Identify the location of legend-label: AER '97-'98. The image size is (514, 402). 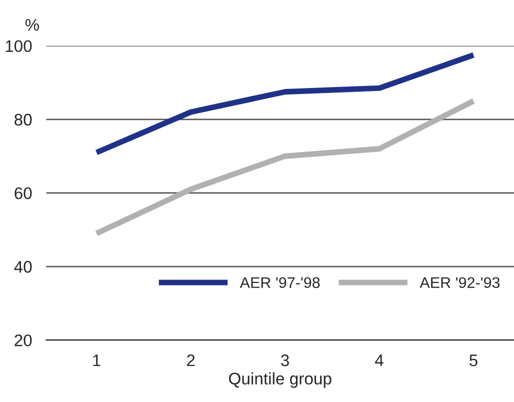
(280, 282).